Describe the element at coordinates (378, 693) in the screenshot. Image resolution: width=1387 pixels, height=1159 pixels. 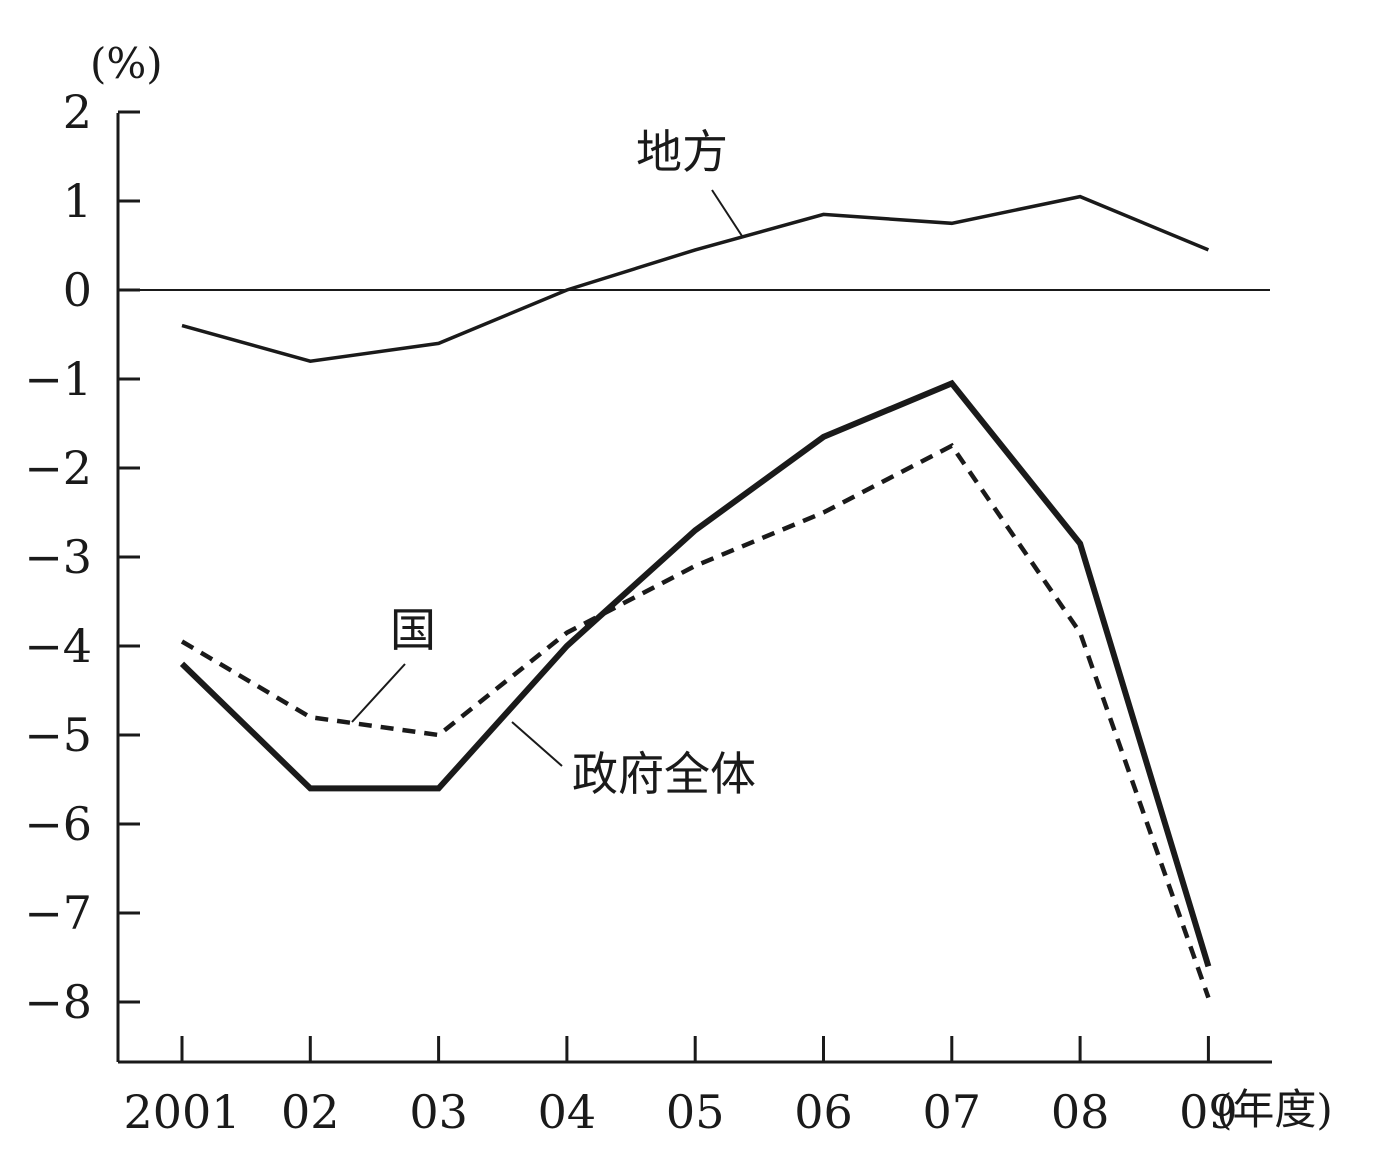
I see `leader-line-kuni` at that location.